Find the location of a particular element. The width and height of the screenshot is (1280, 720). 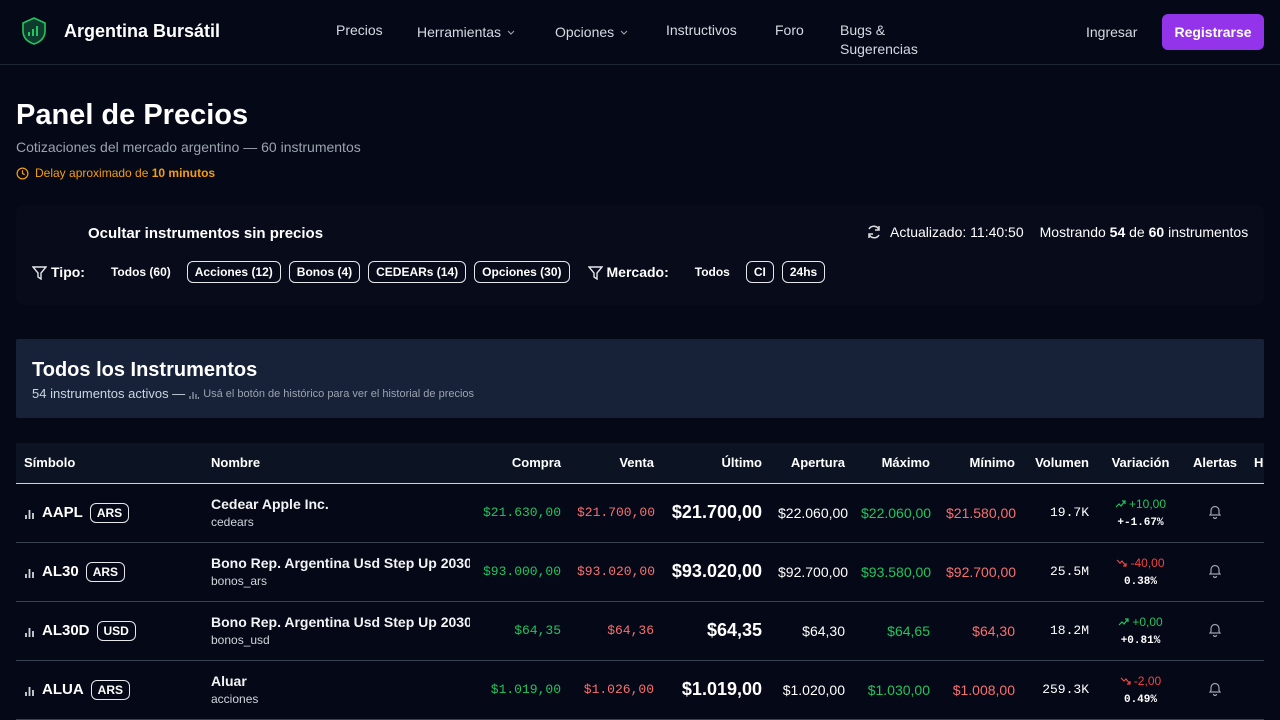

delay-prefix: Delay aproximado de is located at coordinates (92, 173).